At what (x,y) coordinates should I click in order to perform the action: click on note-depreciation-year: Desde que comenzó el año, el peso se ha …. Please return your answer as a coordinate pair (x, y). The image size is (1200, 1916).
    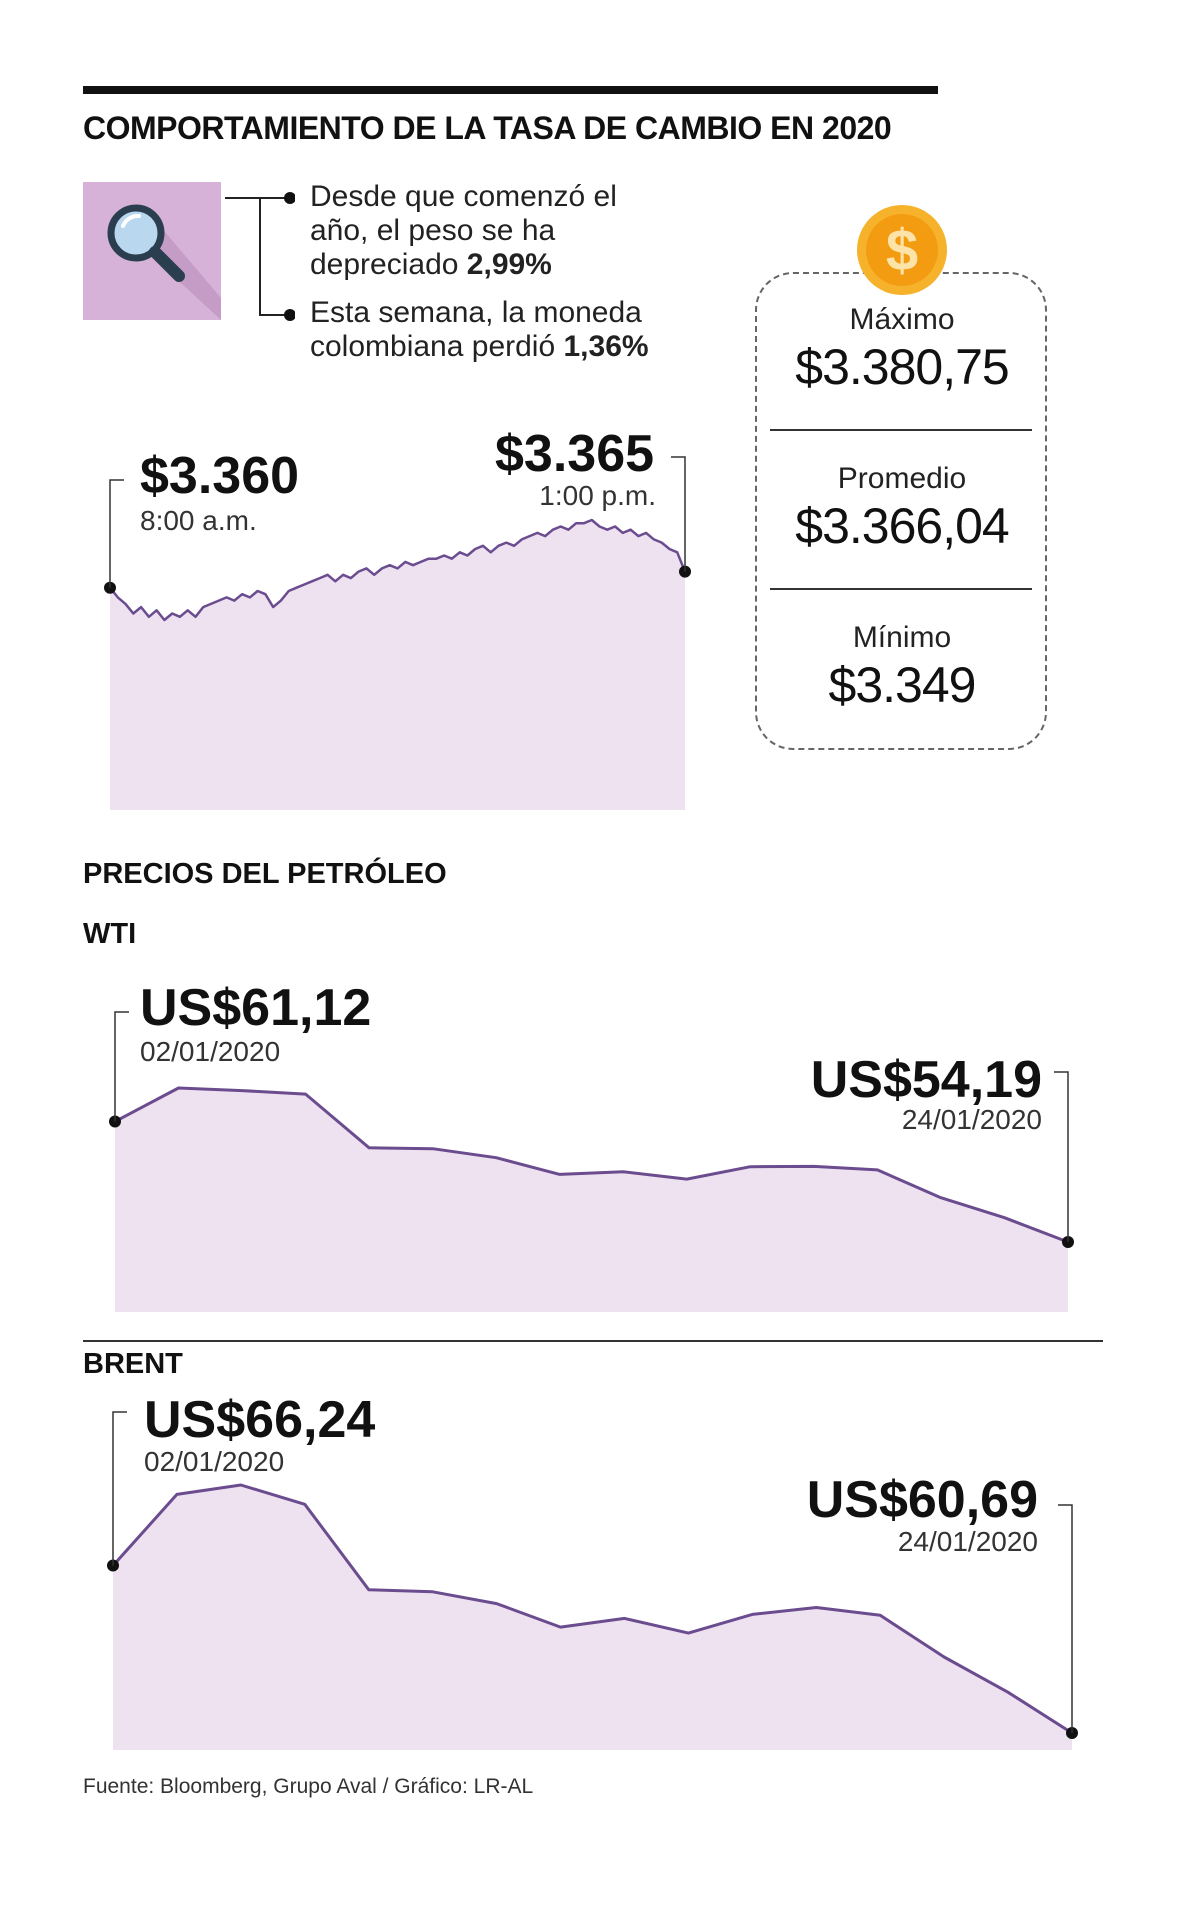
    Looking at the image, I should click on (463, 230).